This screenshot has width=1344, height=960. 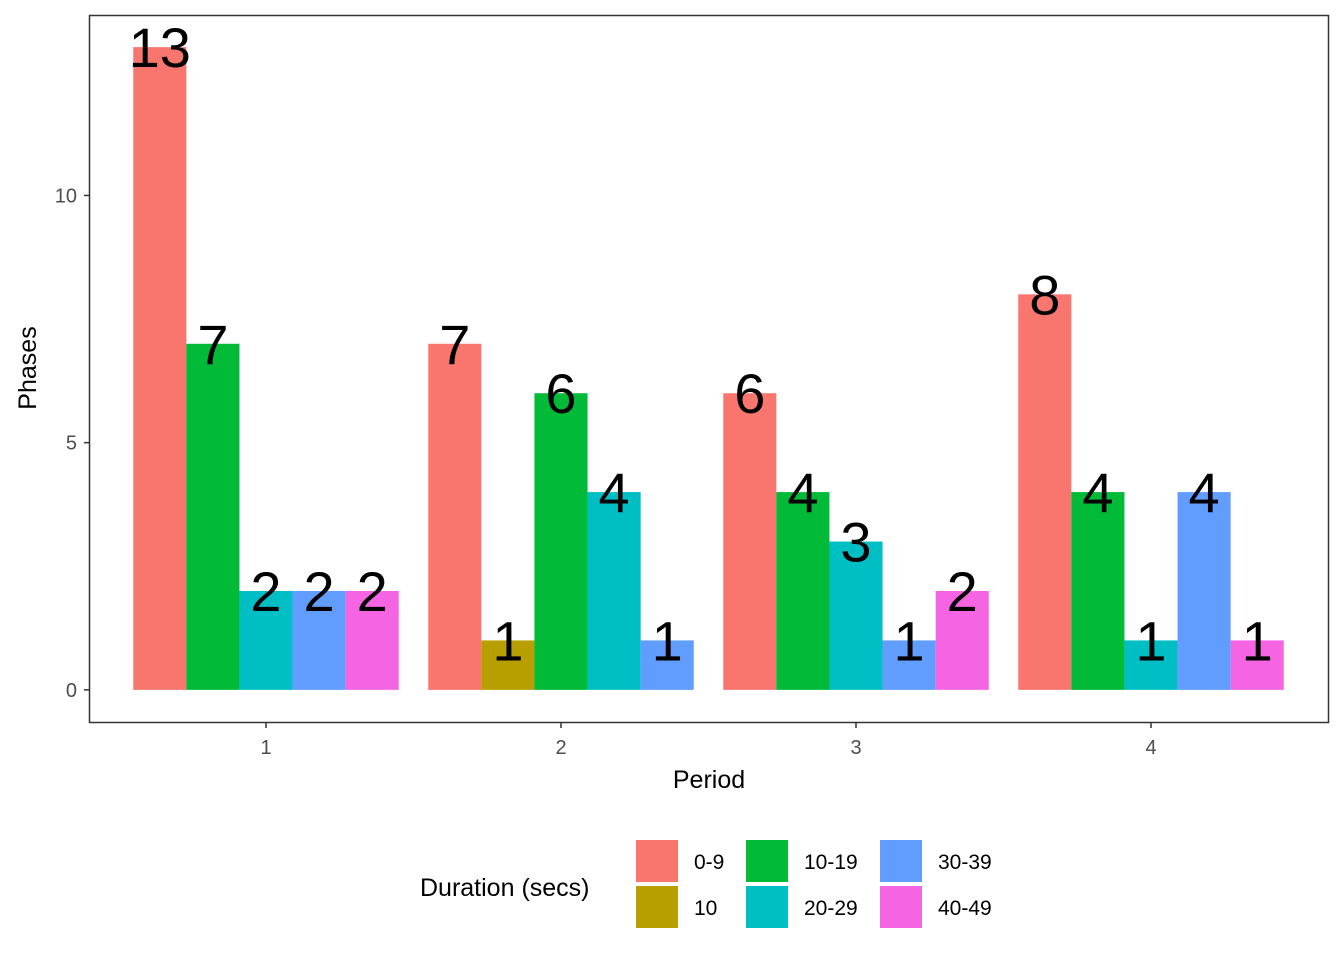 What do you see at coordinates (1150, 748) in the screenshot?
I see `x-tick-label-4: 4` at bounding box center [1150, 748].